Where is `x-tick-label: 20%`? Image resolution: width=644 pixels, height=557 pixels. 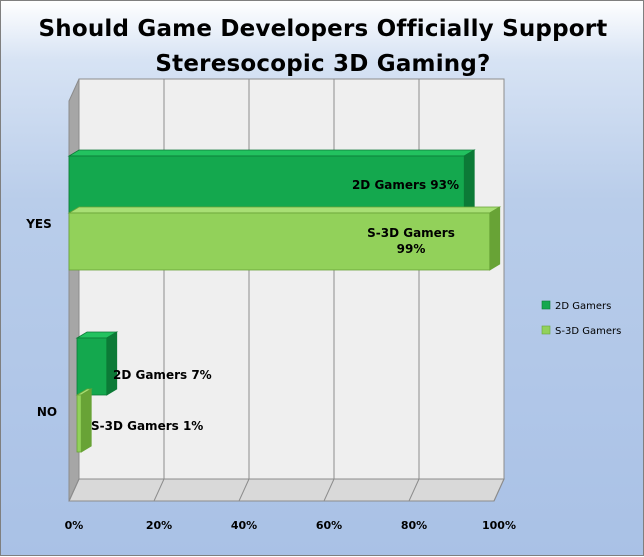 x-tick-label: 20% is located at coordinates (159, 525).